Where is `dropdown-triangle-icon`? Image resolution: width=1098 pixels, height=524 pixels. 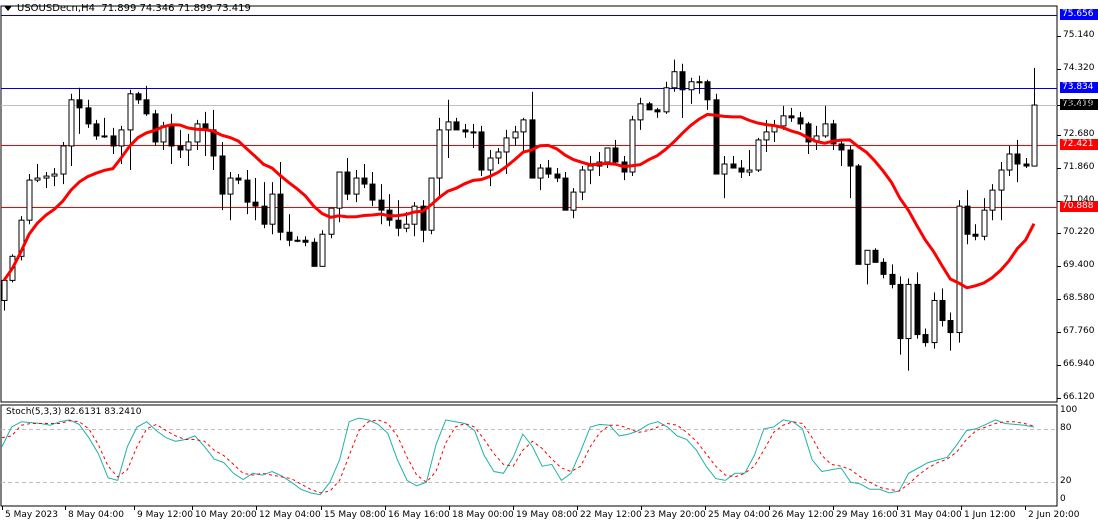
dropdown-triangle-icon is located at coordinates (8, 8).